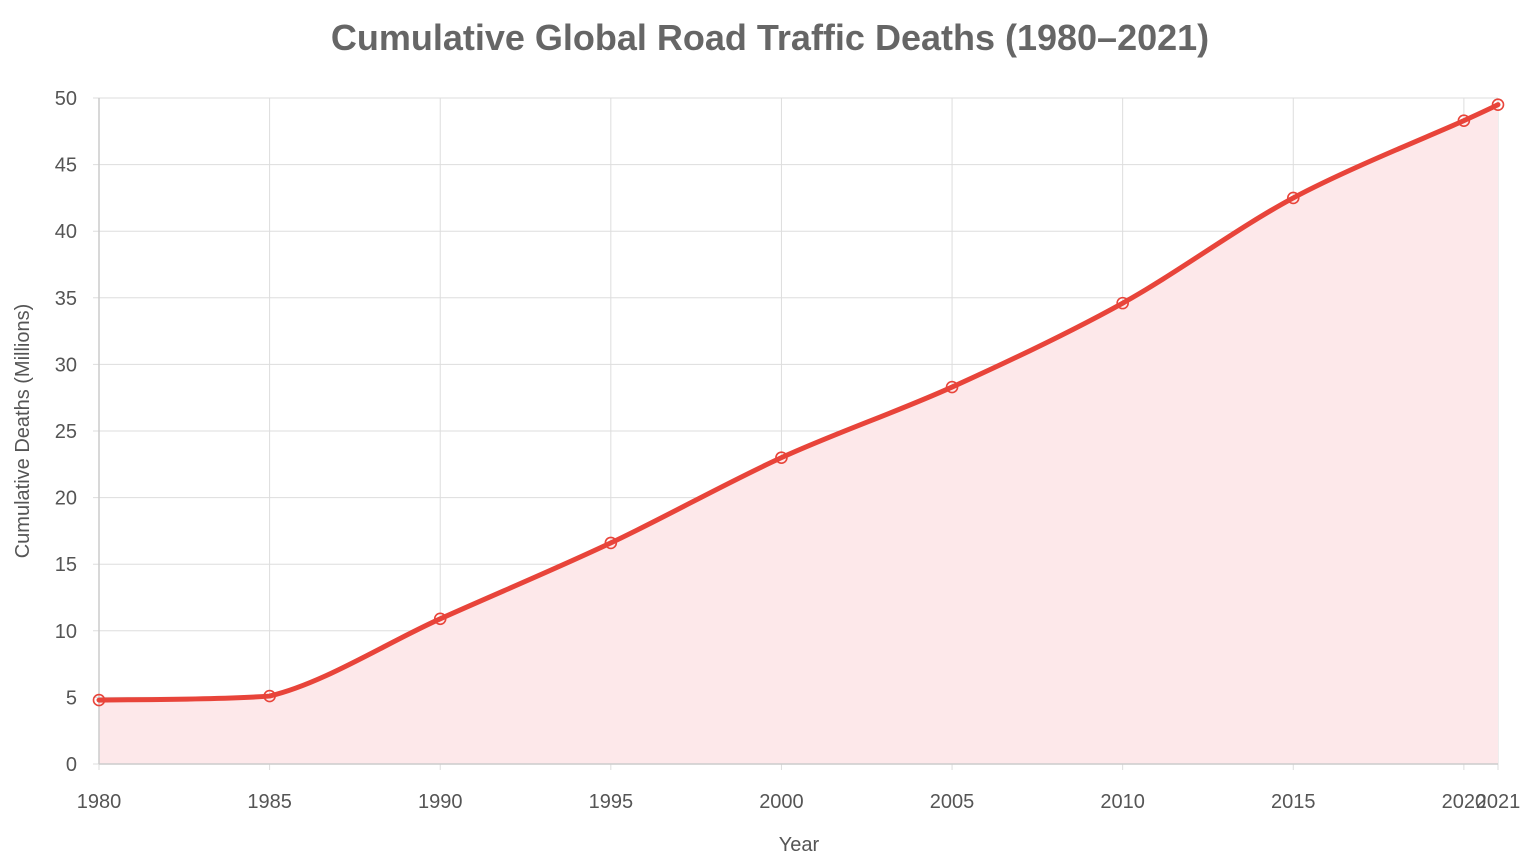 This screenshot has width=1532, height=866. Describe the element at coordinates (440, 802) in the screenshot. I see `x-tick-label: 1990` at that location.